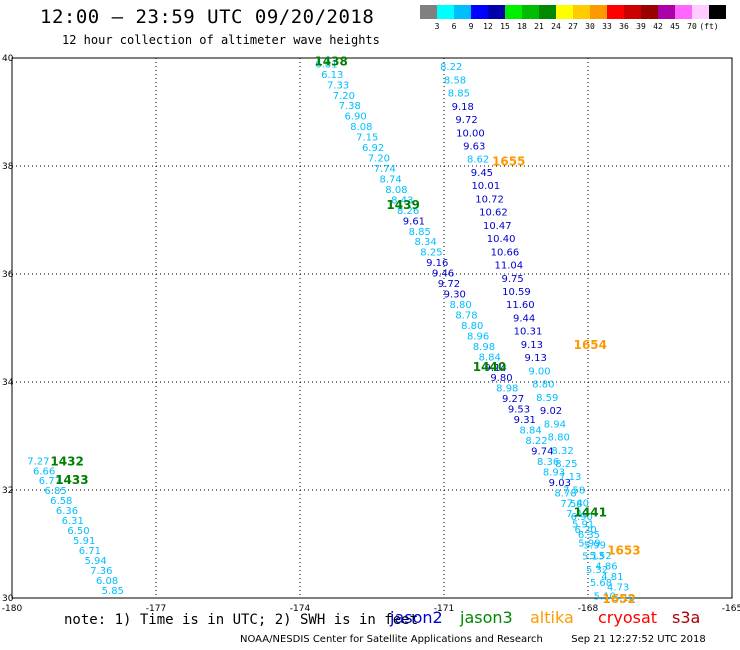 This screenshot has width=740, height=650. What do you see at coordinates (471, 26) in the screenshot?
I see `colorbar-label: 9` at bounding box center [471, 26].